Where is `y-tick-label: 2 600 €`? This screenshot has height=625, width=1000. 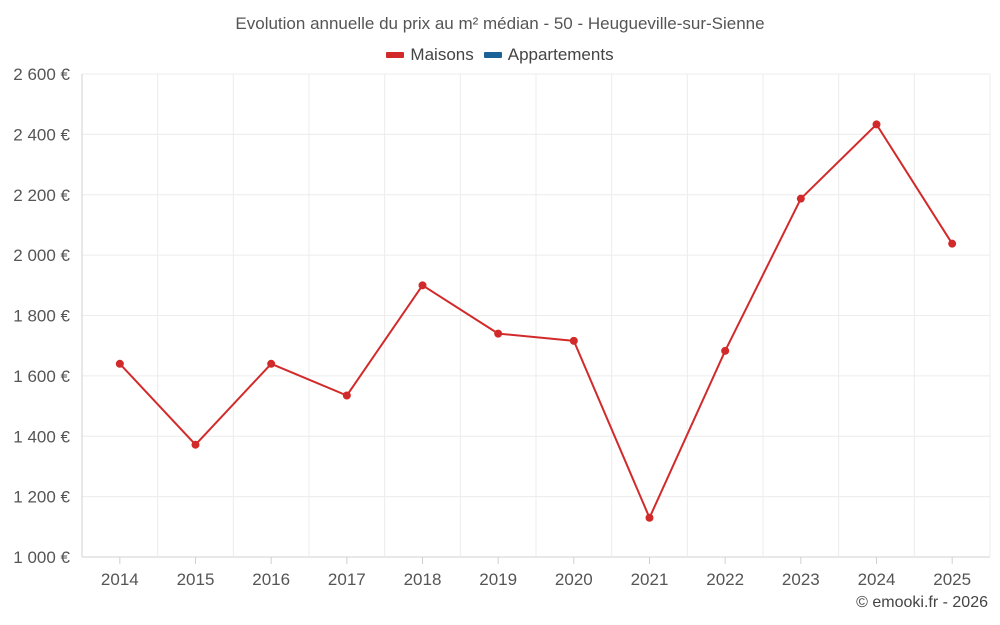
y-tick-label: 2 600 € is located at coordinates (41, 74).